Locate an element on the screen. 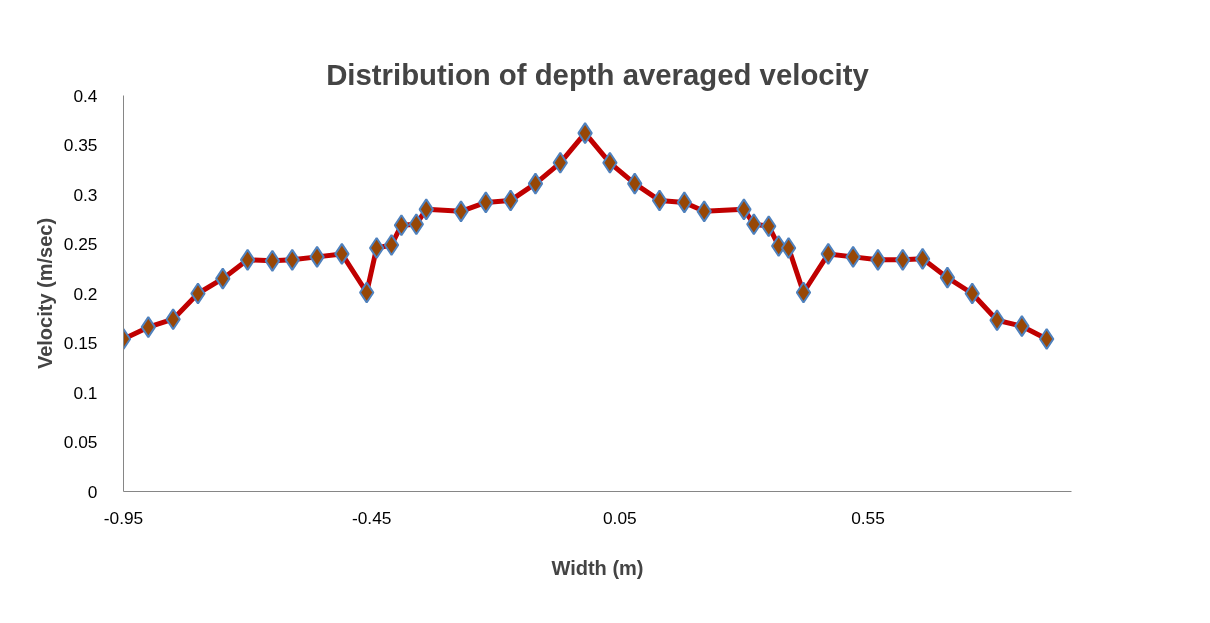 The image size is (1210, 623). y-tick-label: 0.3 is located at coordinates (85, 194).